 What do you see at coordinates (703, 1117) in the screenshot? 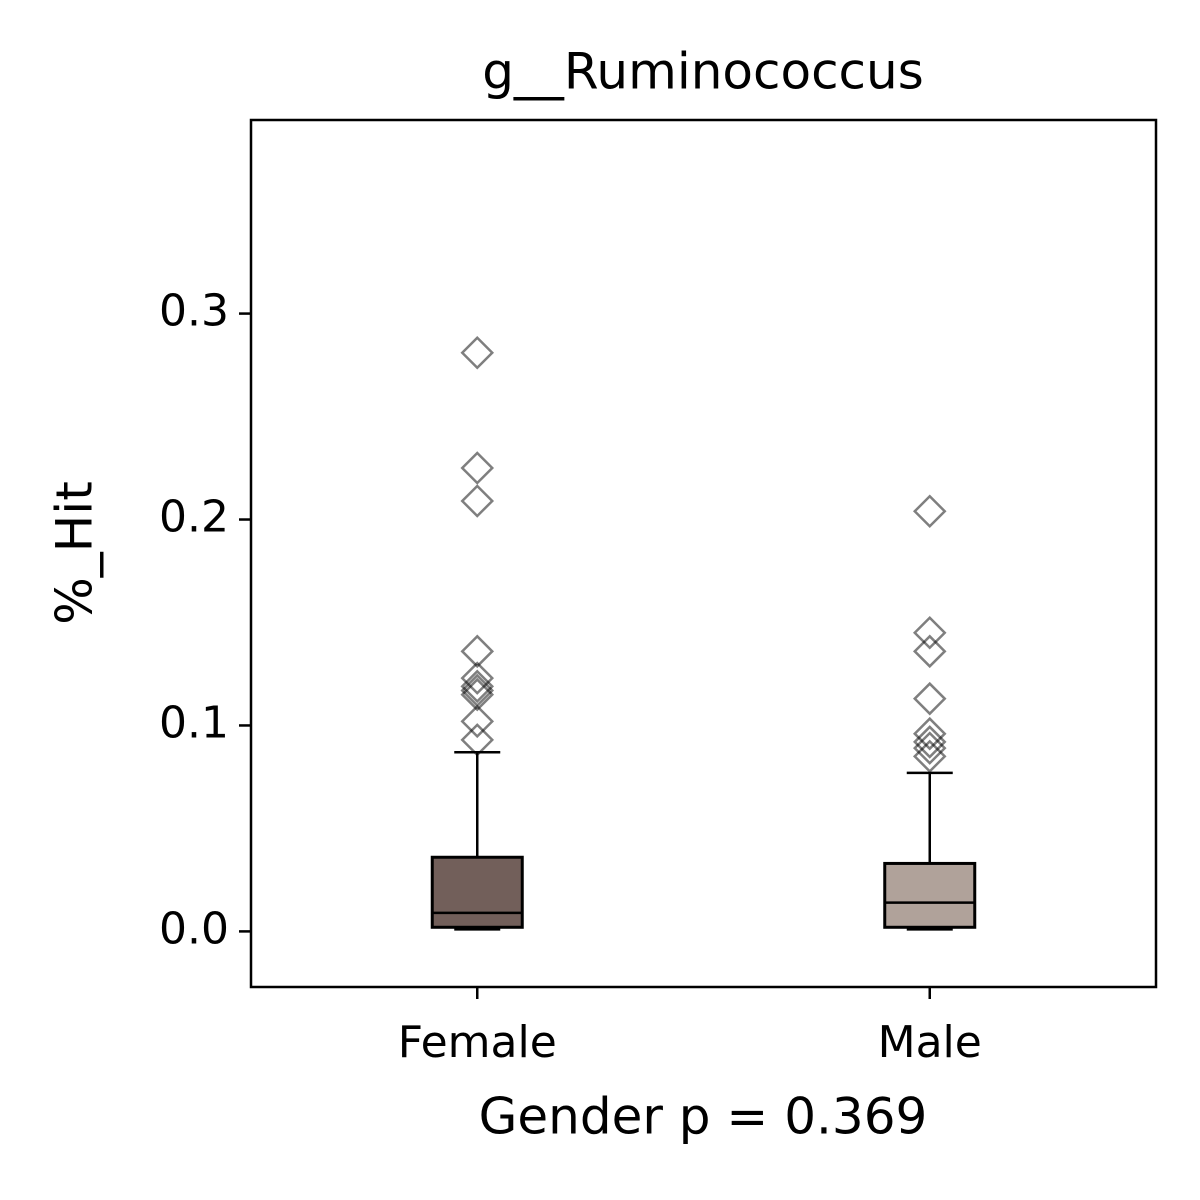
I see `x-axis-label: Gender p = 0.369` at bounding box center [703, 1117].